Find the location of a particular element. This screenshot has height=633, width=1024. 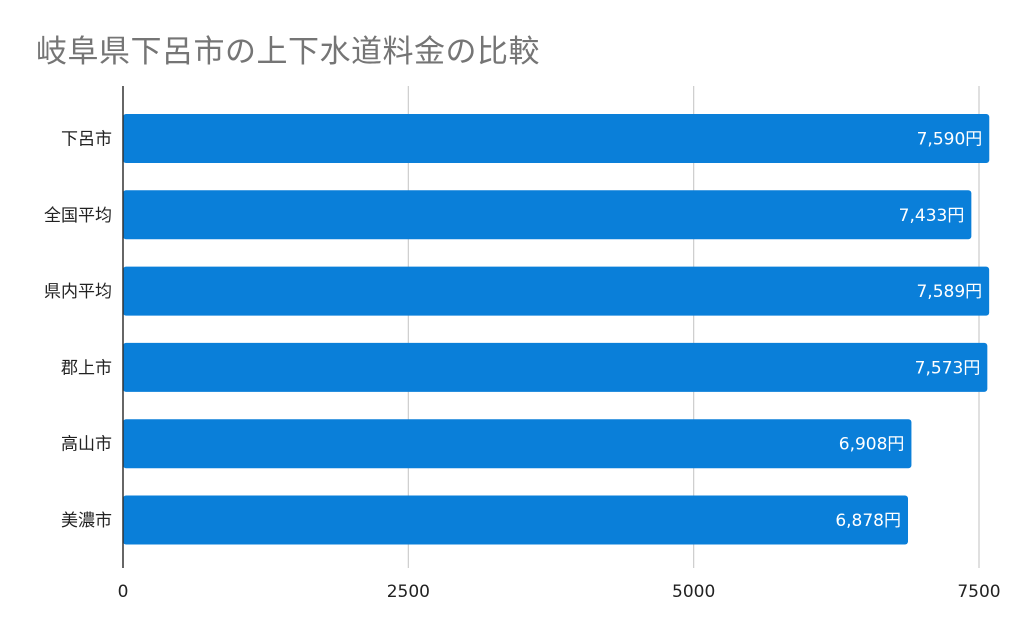

data-label: 6,878円 is located at coordinates (868, 521).